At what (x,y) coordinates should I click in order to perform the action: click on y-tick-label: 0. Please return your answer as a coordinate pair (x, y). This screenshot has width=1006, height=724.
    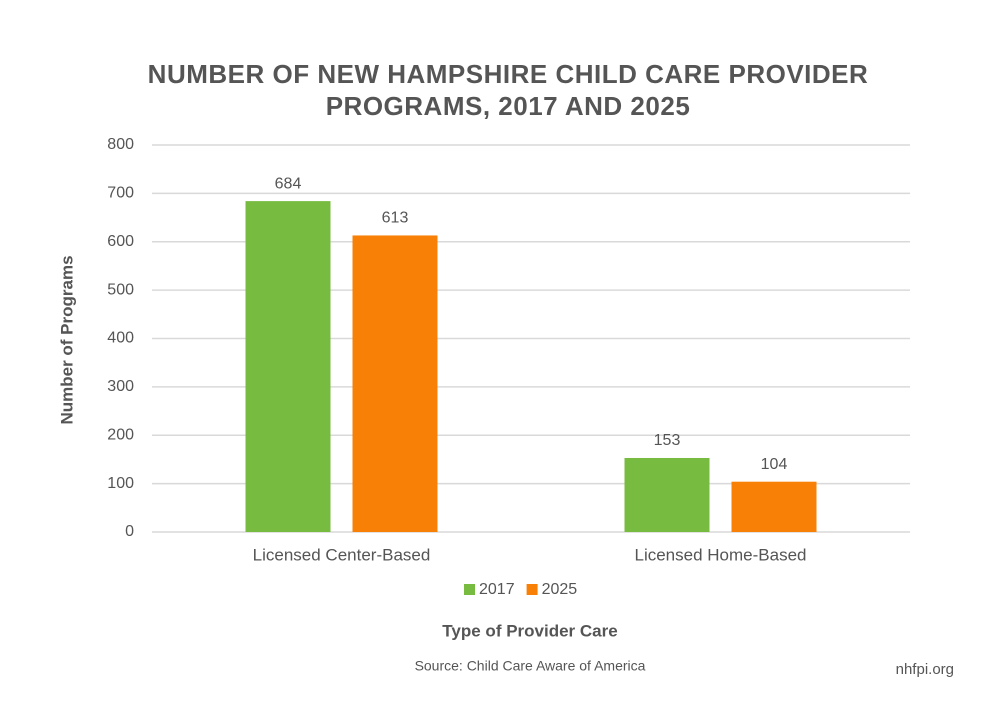
    Looking at the image, I should click on (129, 531).